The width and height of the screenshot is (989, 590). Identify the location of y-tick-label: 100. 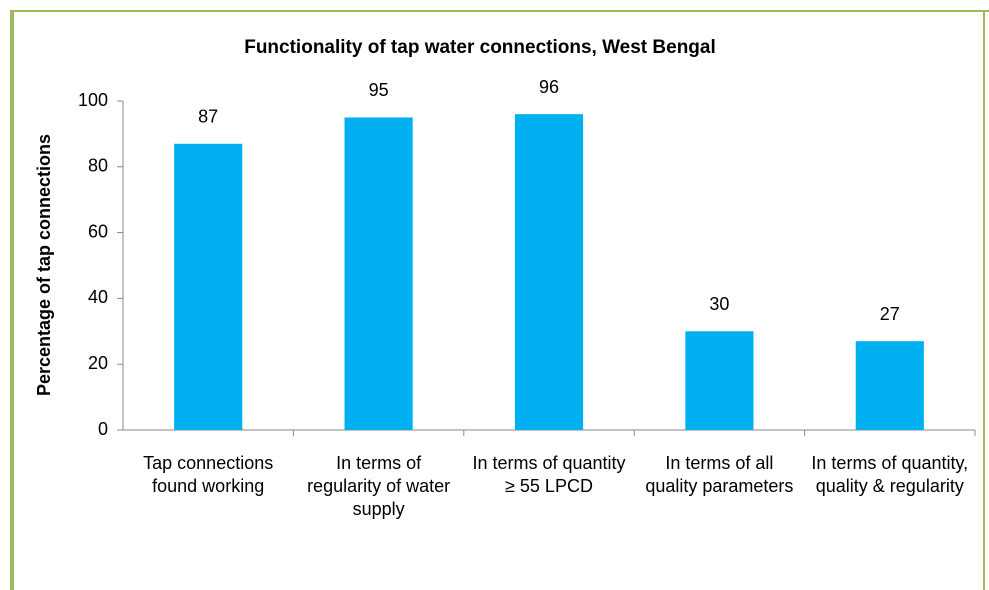
(93, 100).